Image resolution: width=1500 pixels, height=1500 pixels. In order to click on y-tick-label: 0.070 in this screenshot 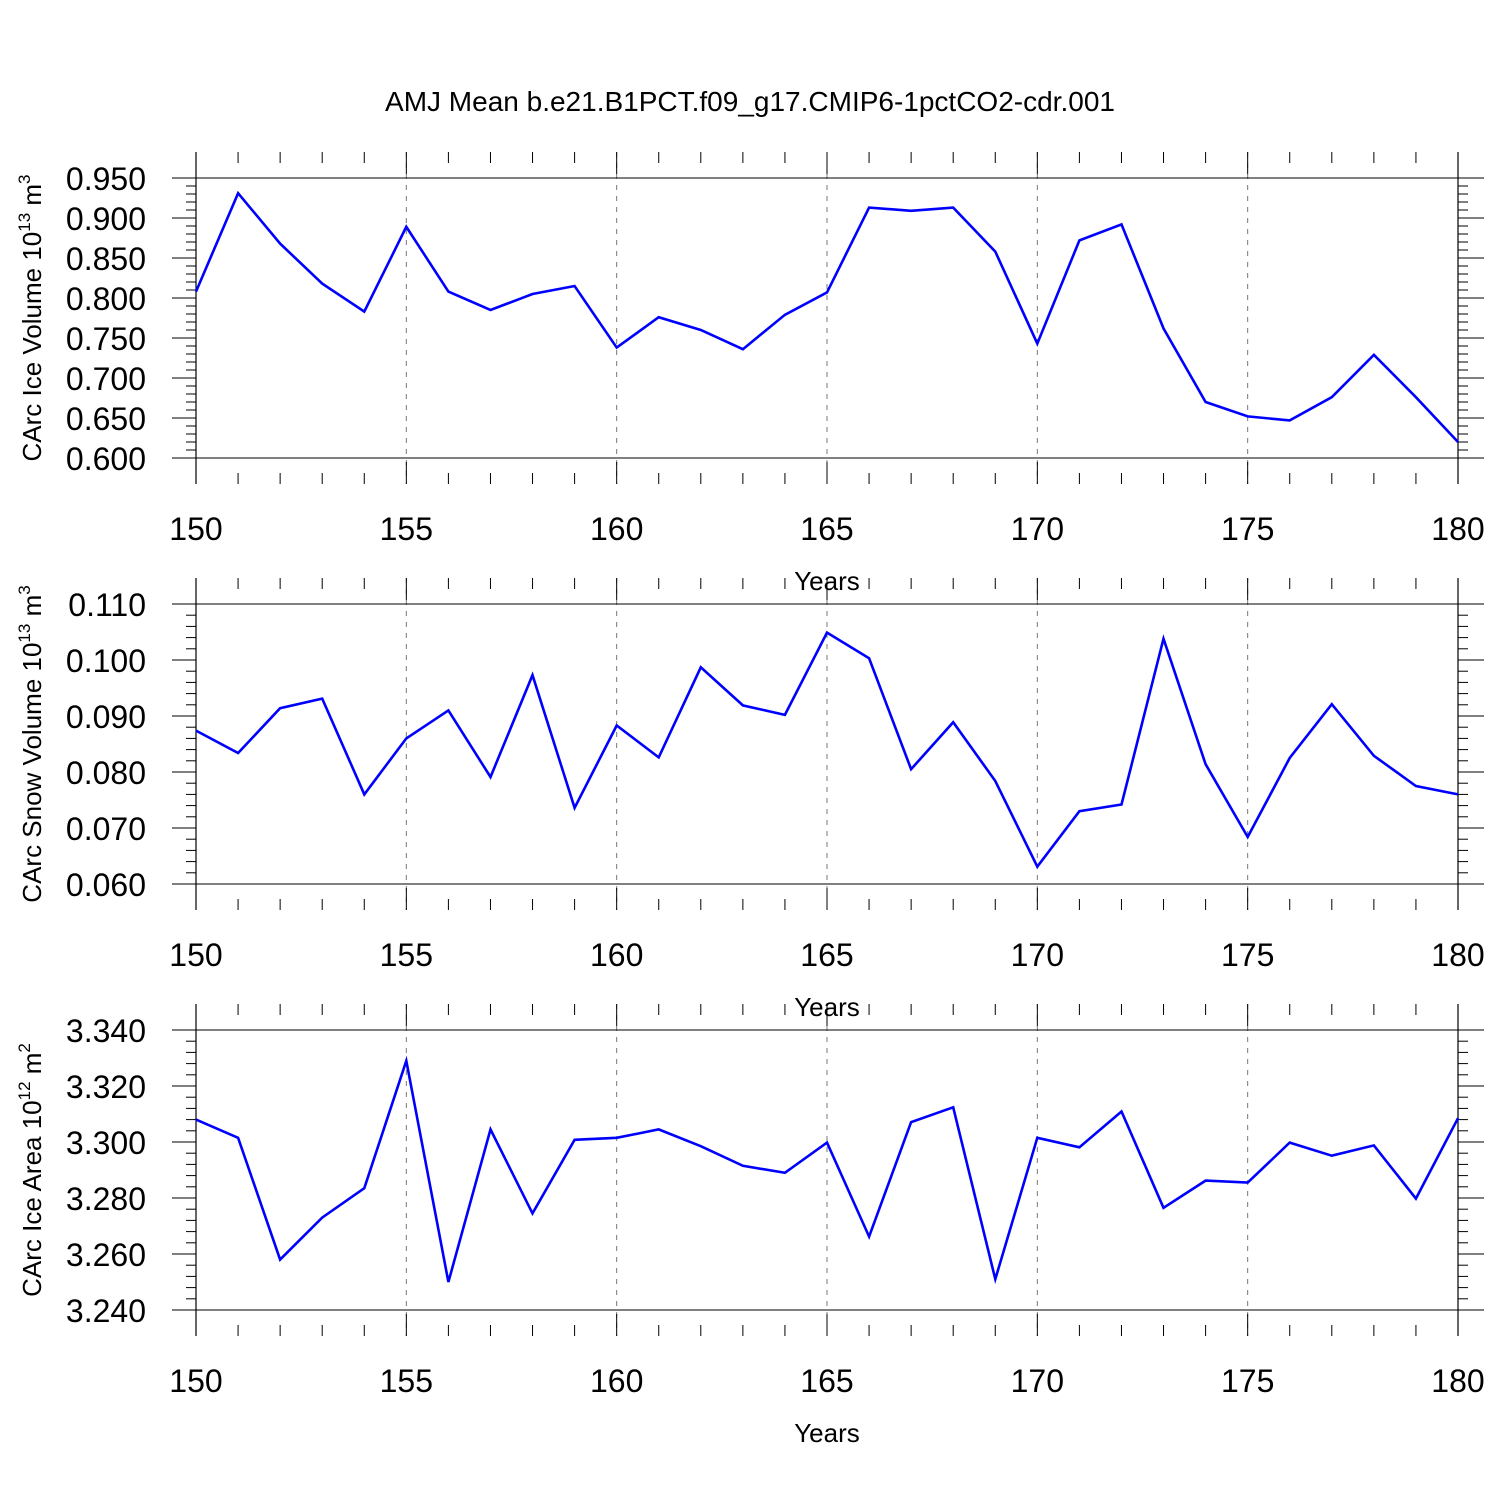, I will do `click(106, 829)`.